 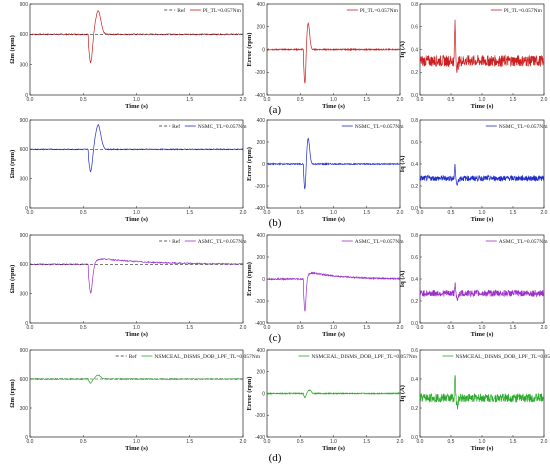 What do you see at coordinates (261, 351) in the screenshot?
I see `y-tick-label: 400` at bounding box center [261, 351].